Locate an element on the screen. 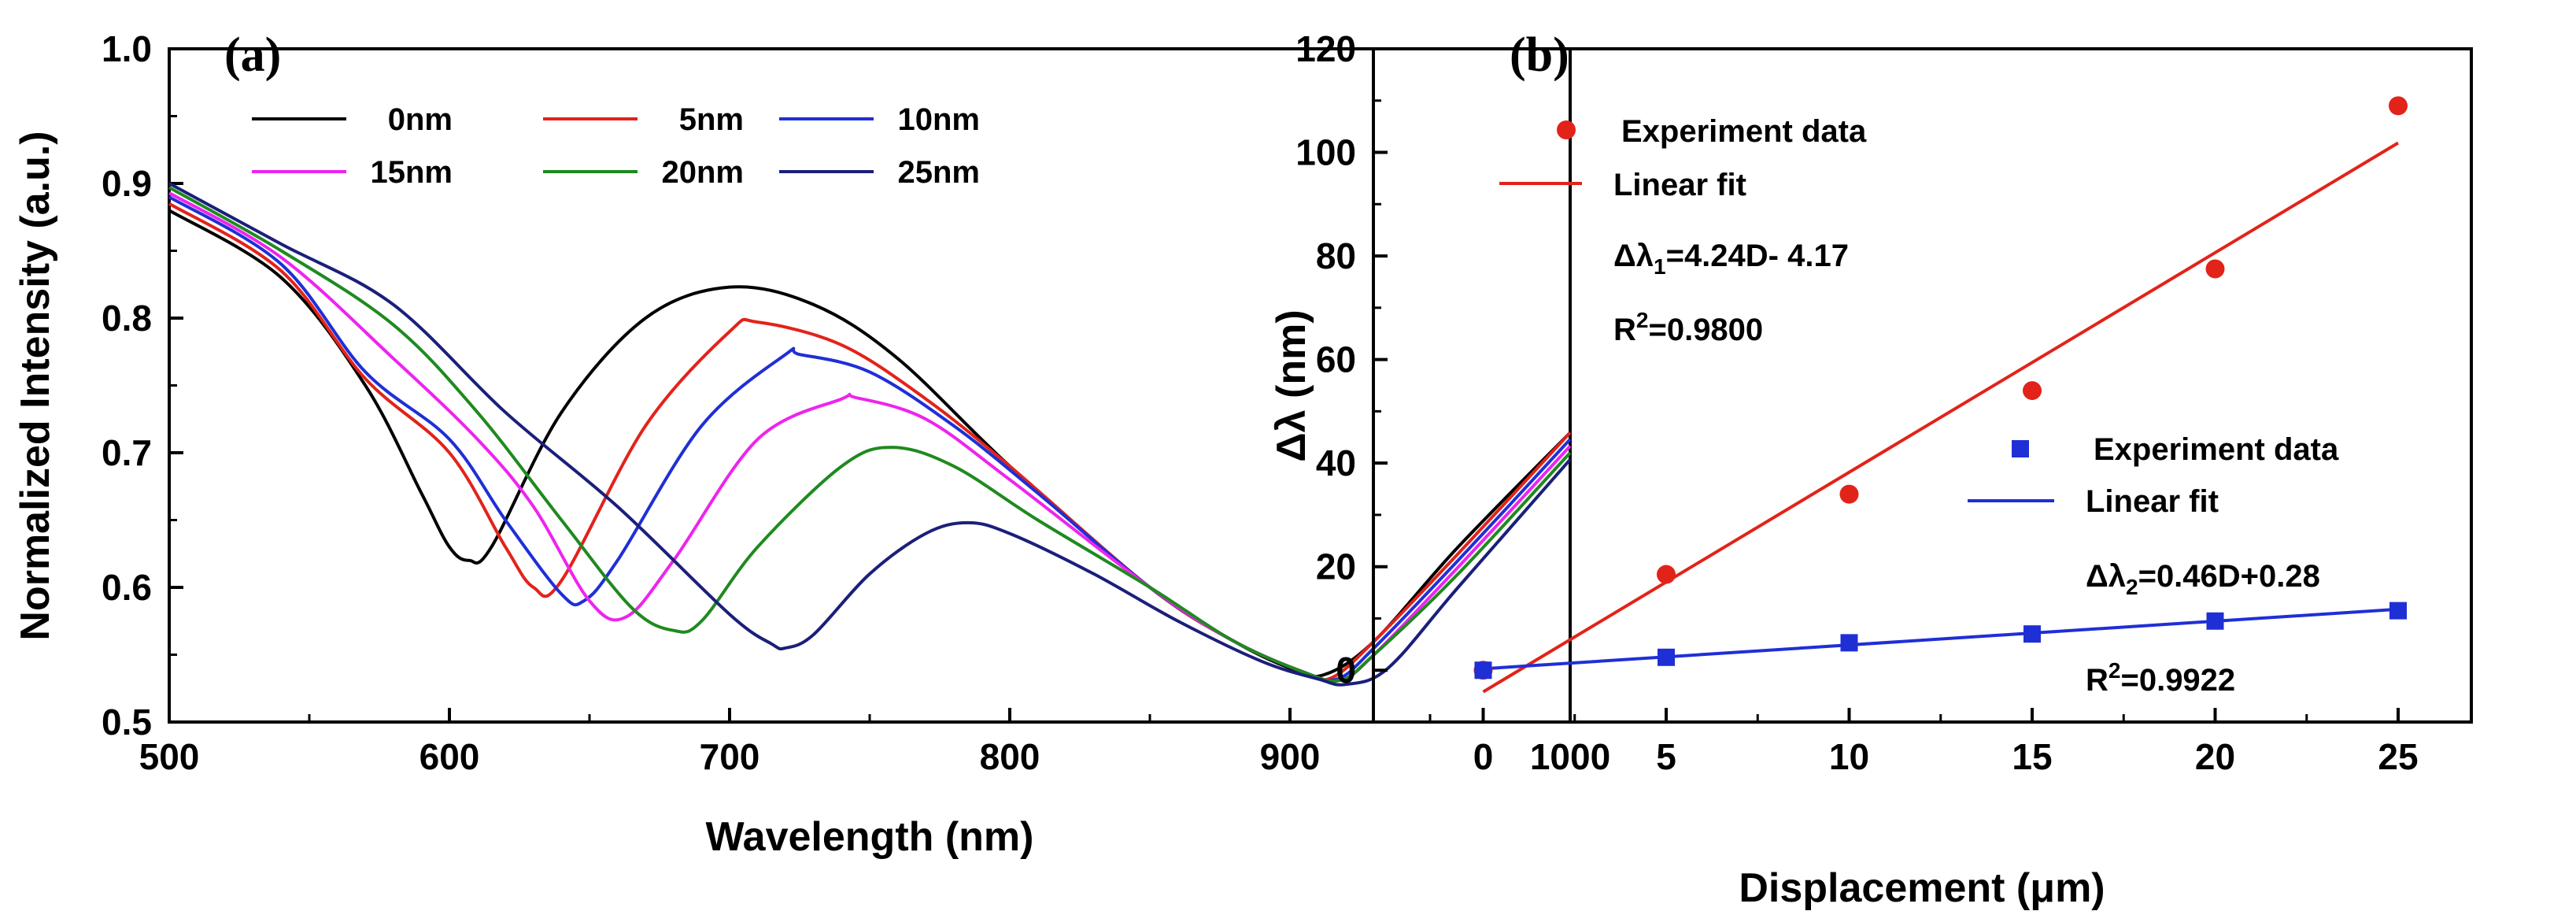 The width and height of the screenshot is (2576, 911). y-tick-label-b: 60 is located at coordinates (1336, 359).